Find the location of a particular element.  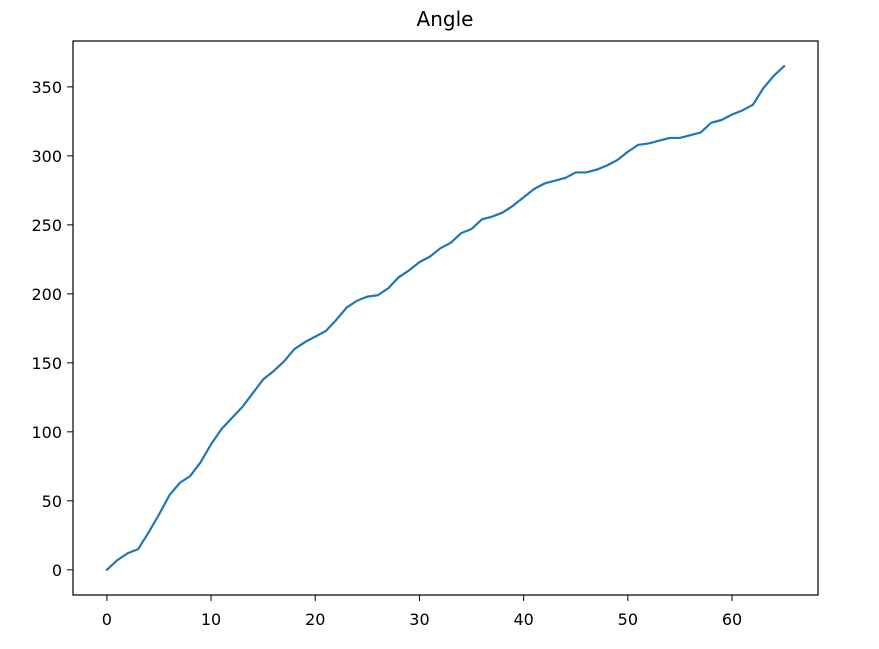

x-axis: 0 10 20 30 40 50 60 is located at coordinates (422, 612).